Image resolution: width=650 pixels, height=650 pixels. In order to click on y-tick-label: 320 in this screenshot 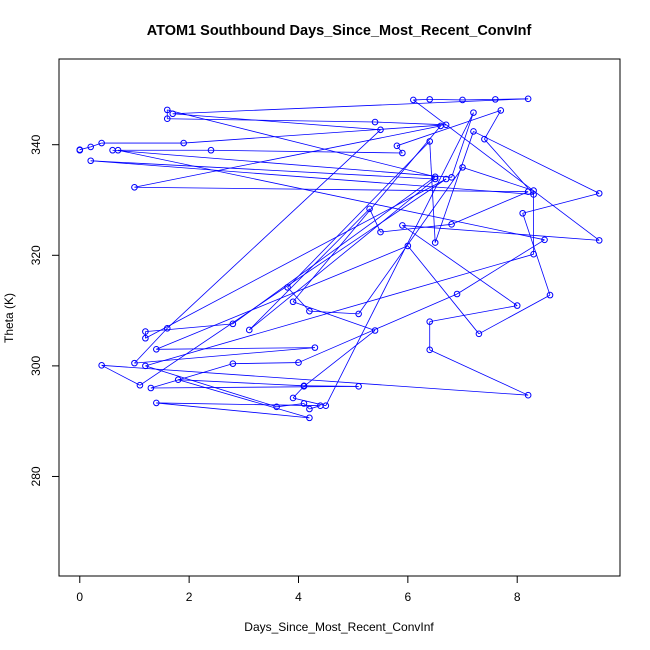, I will do `click(36, 255)`.